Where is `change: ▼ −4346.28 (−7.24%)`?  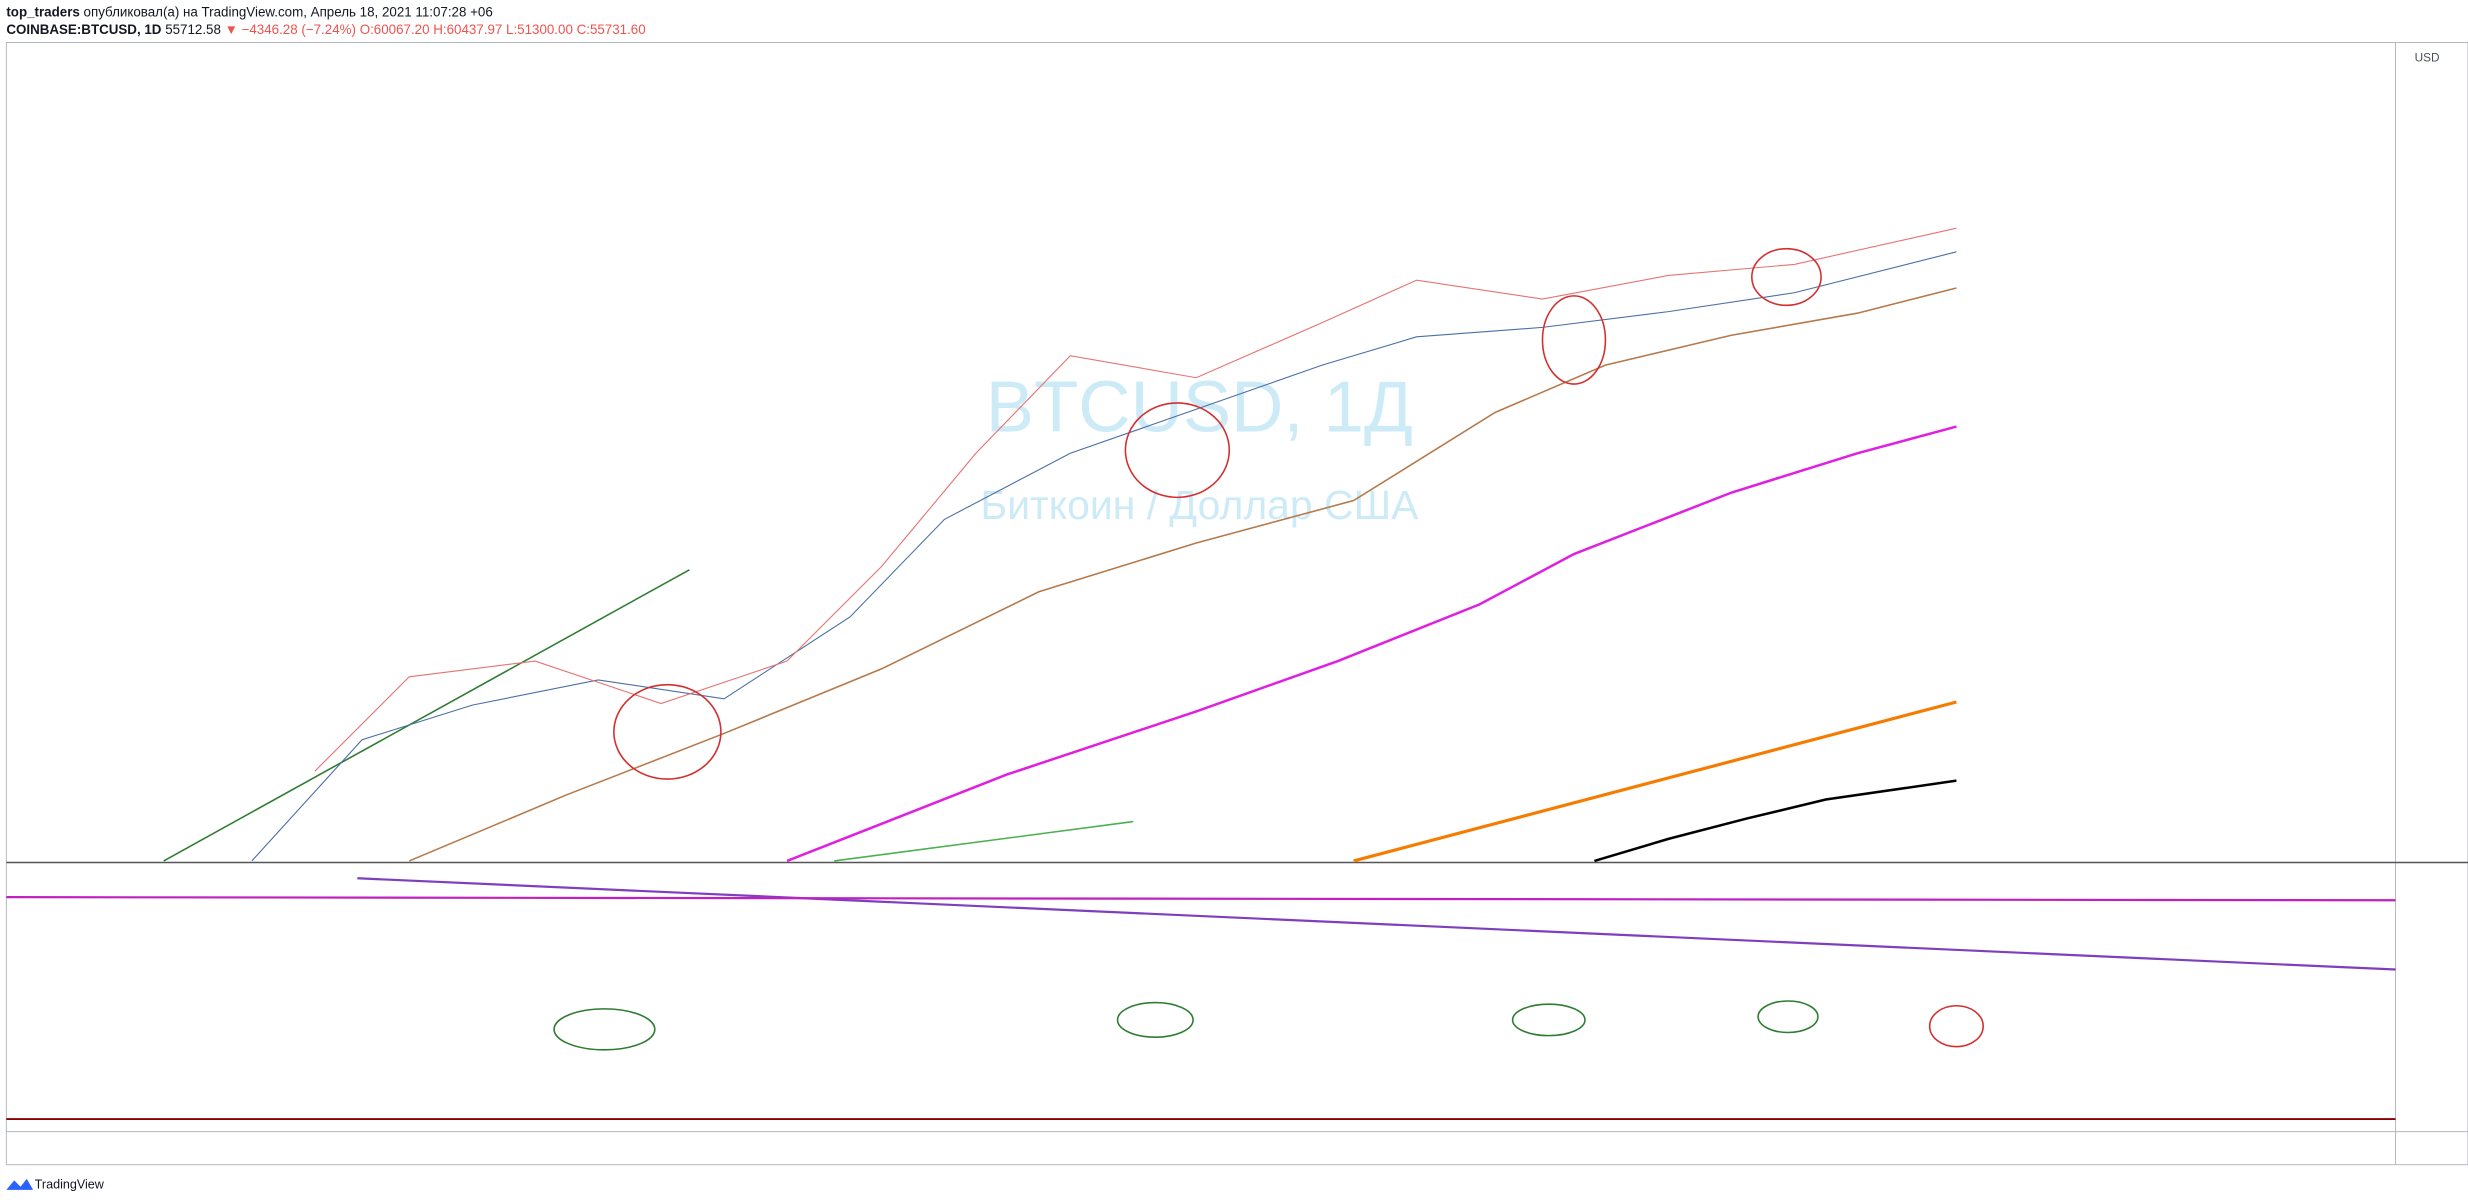
change: ▼ −4346.28 (−7.24%) is located at coordinates (290, 28).